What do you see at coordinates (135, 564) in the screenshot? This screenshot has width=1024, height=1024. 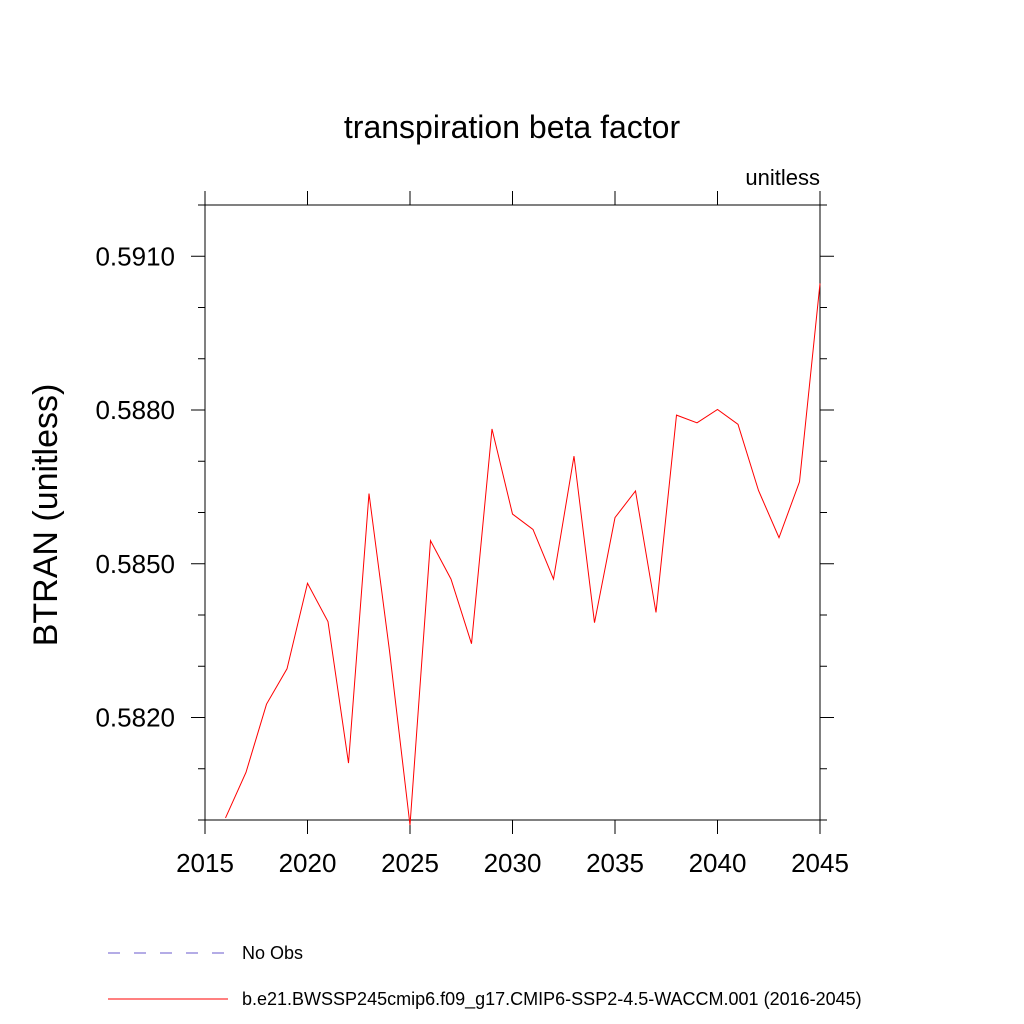 I see `y-tick-label: 0.5850` at bounding box center [135, 564].